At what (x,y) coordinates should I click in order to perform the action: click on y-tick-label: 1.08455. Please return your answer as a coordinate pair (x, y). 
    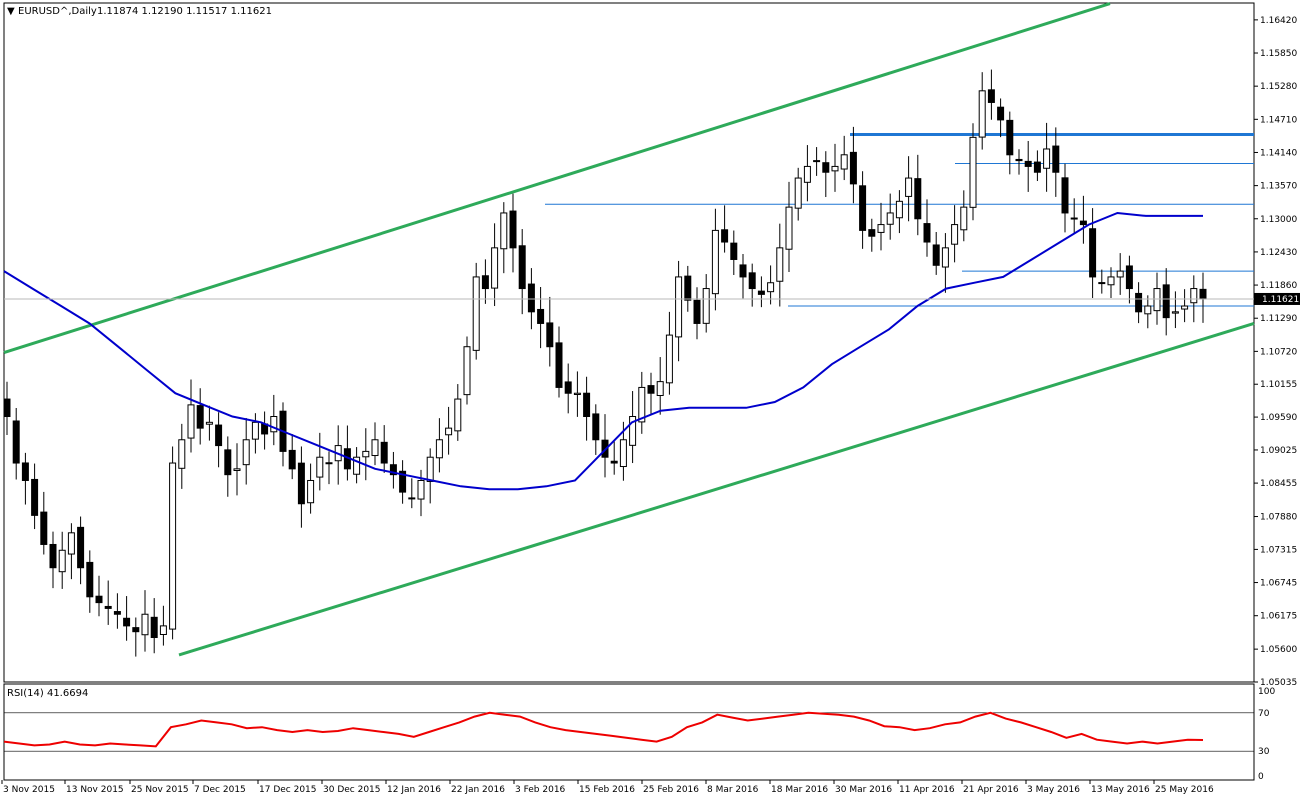
    Looking at the image, I should click on (1278, 484).